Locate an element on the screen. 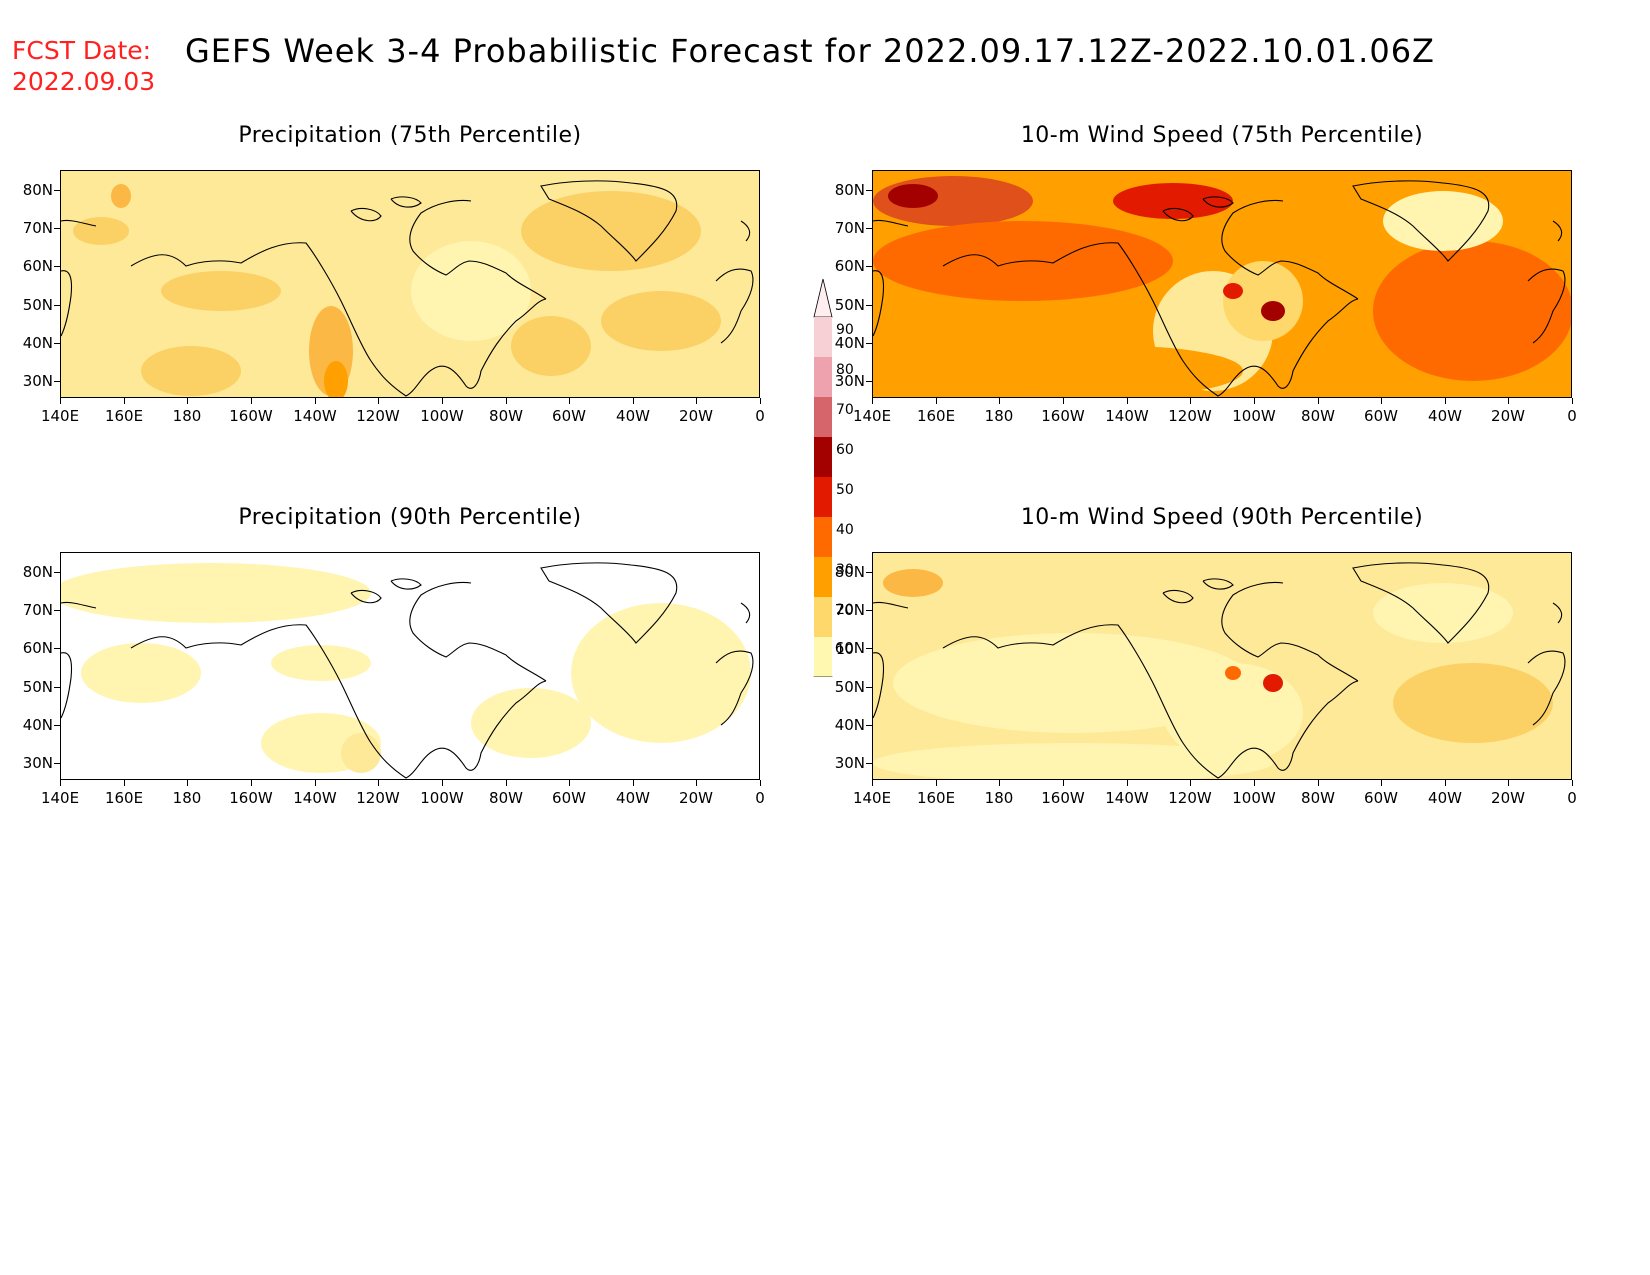  lat-label: 60N is located at coordinates (37, 266).